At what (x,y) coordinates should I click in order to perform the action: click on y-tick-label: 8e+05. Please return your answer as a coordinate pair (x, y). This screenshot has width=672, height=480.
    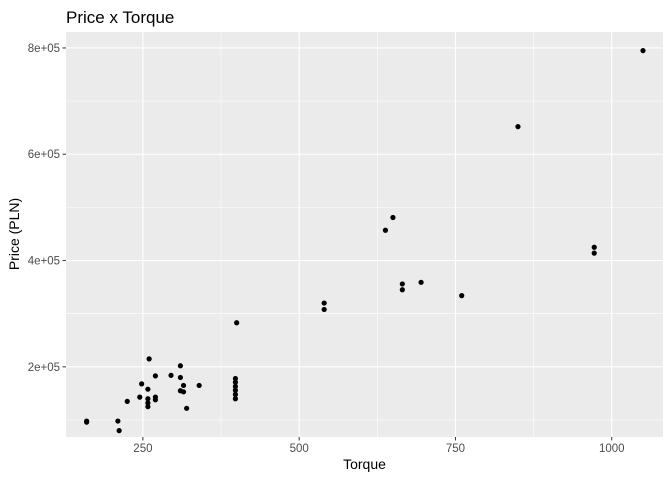
    Looking at the image, I should click on (44, 49).